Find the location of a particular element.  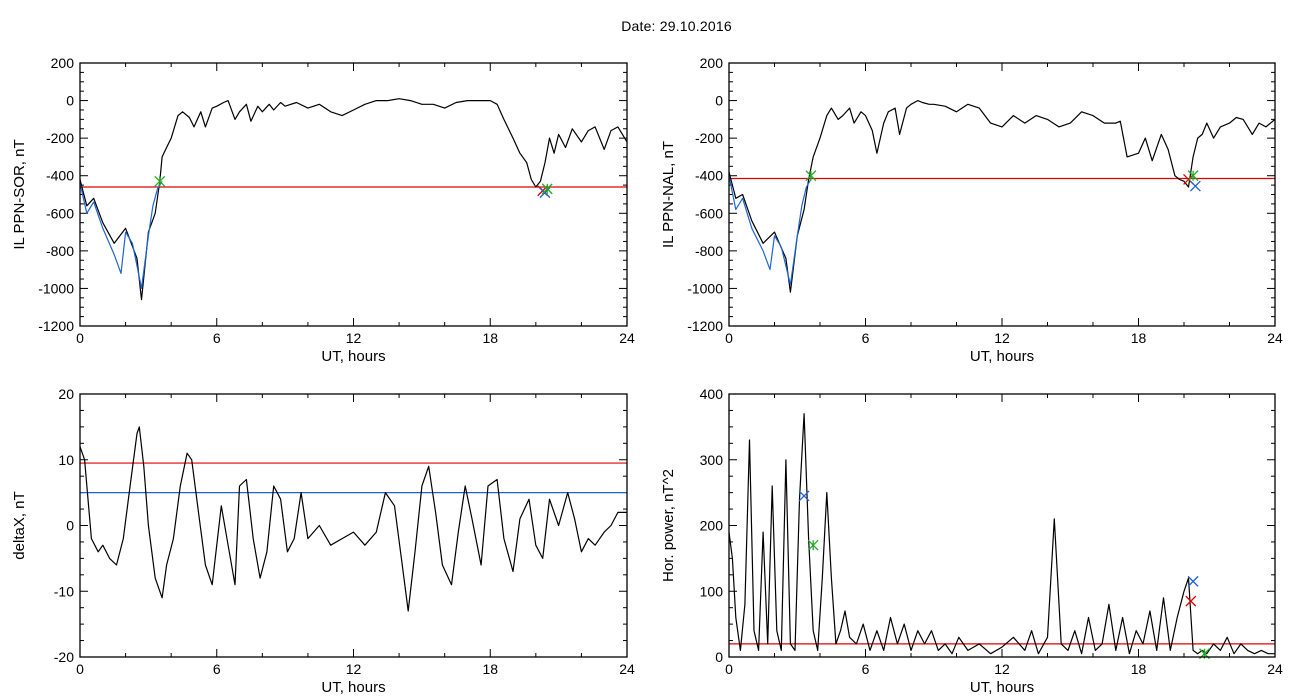

y-tick-label: -20 is located at coordinates (64, 657).